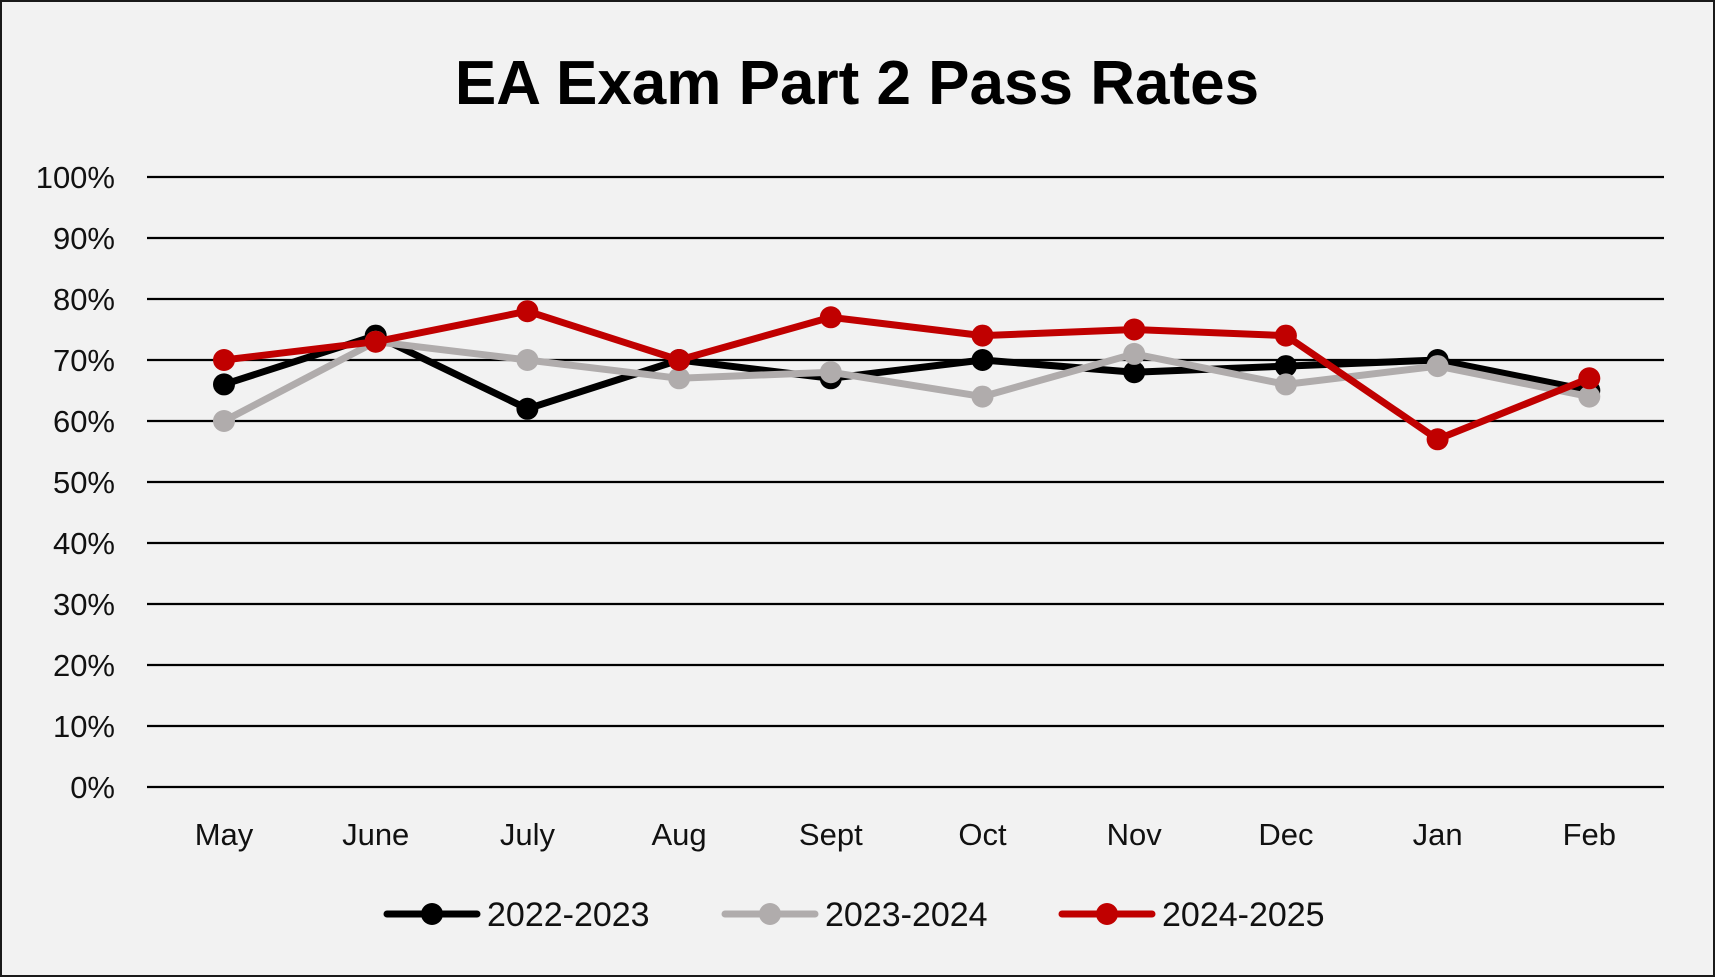 Image resolution: width=1715 pixels, height=977 pixels. I want to click on x-tick-label: Feb, so click(1589, 834).